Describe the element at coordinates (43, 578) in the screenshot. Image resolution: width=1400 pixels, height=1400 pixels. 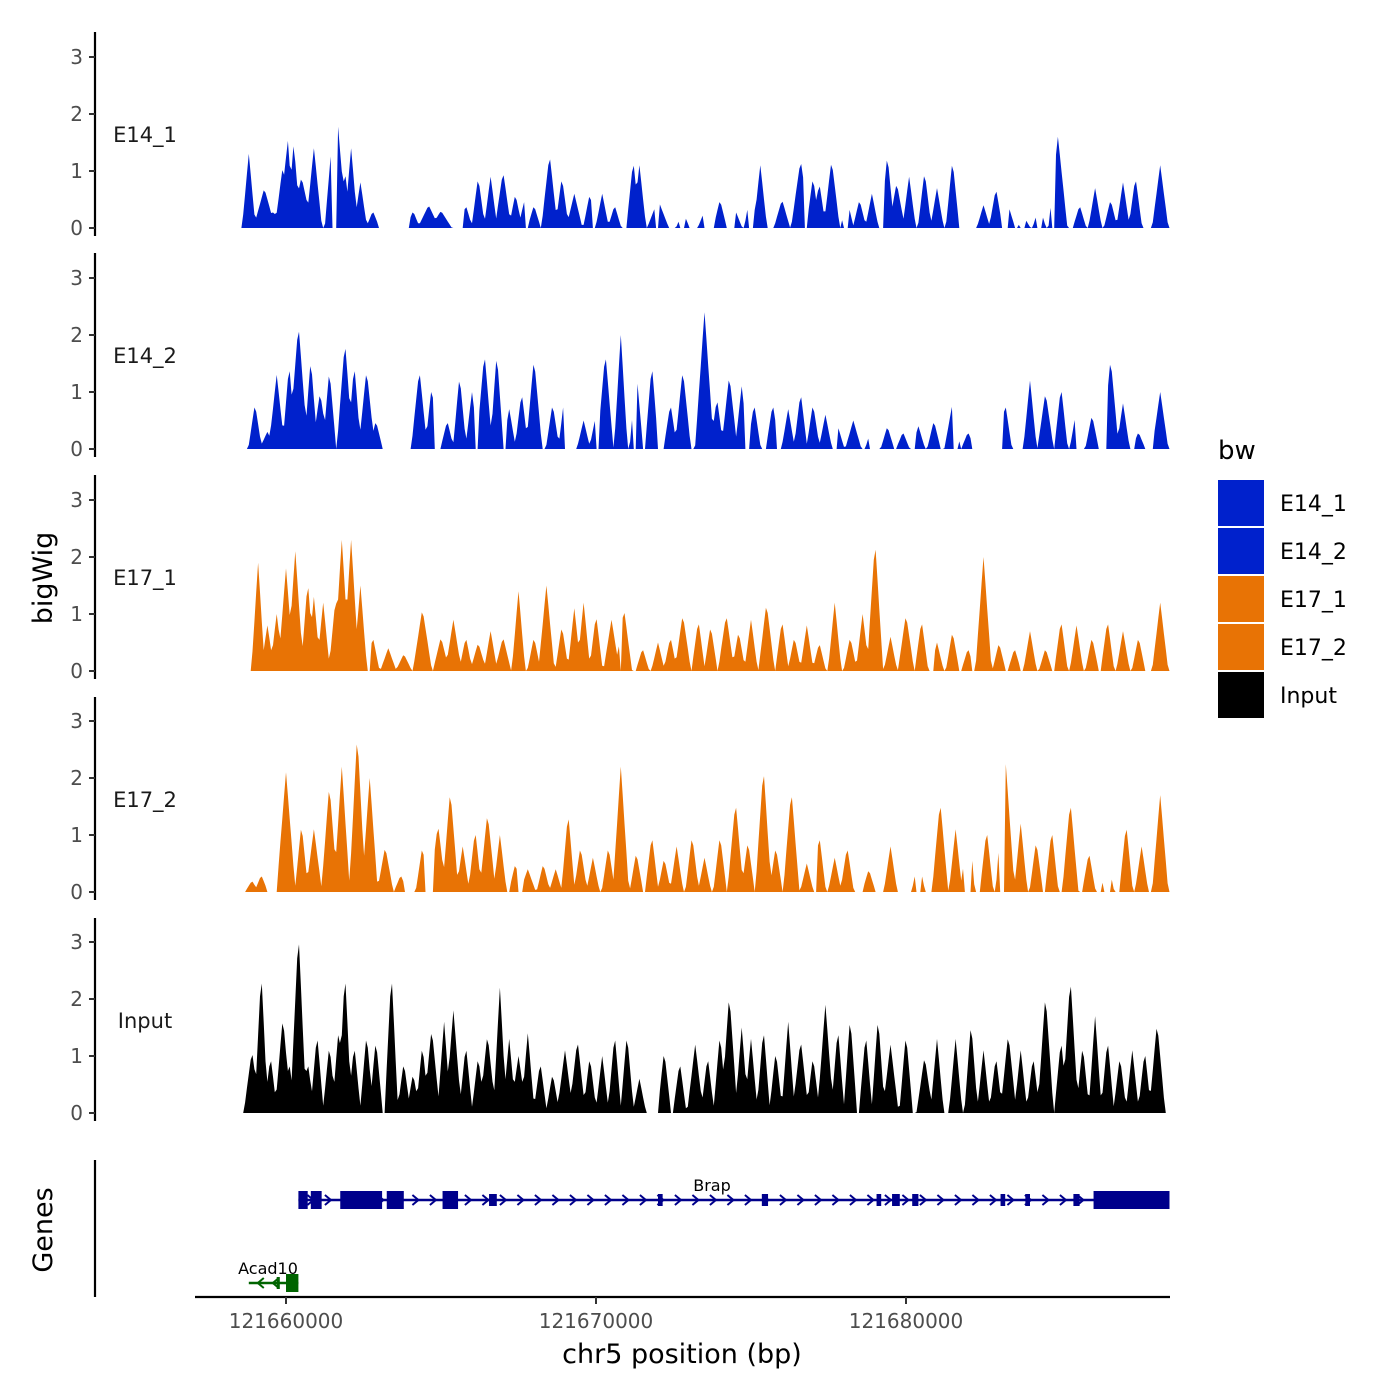
I see `y-axis-title: bigWig` at that location.